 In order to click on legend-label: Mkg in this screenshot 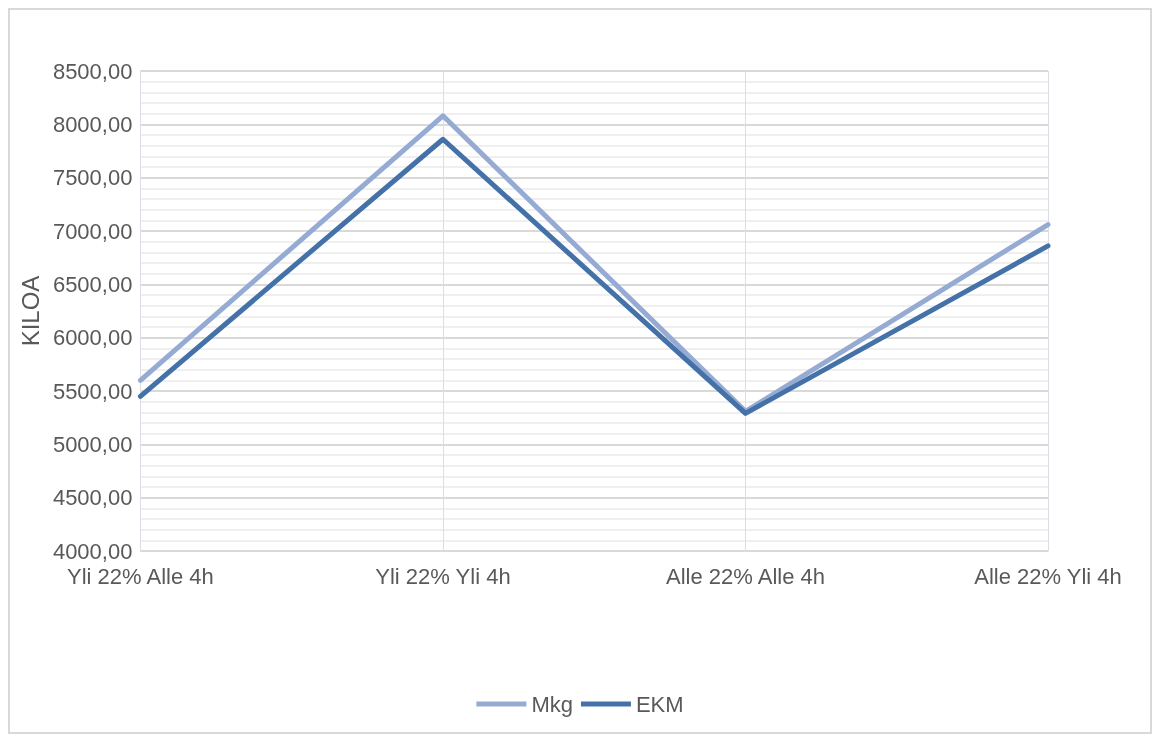, I will do `click(552, 704)`.